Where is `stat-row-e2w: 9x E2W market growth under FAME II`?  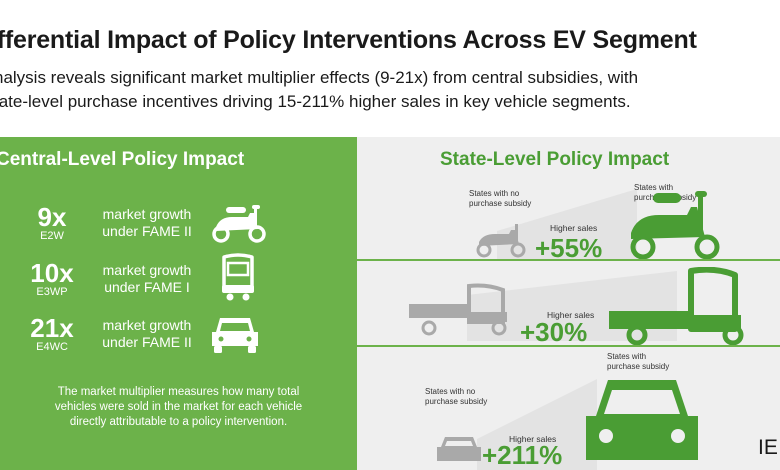
stat-row-e2w: 9x E2W market growth under FAME II is located at coordinates (178, 231).